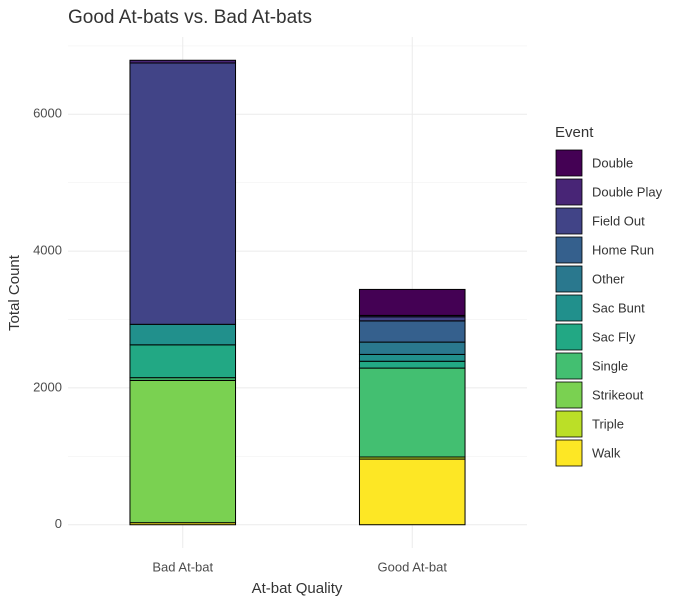 This screenshot has width=682, height=602. I want to click on legend-label: Single, so click(610, 365).